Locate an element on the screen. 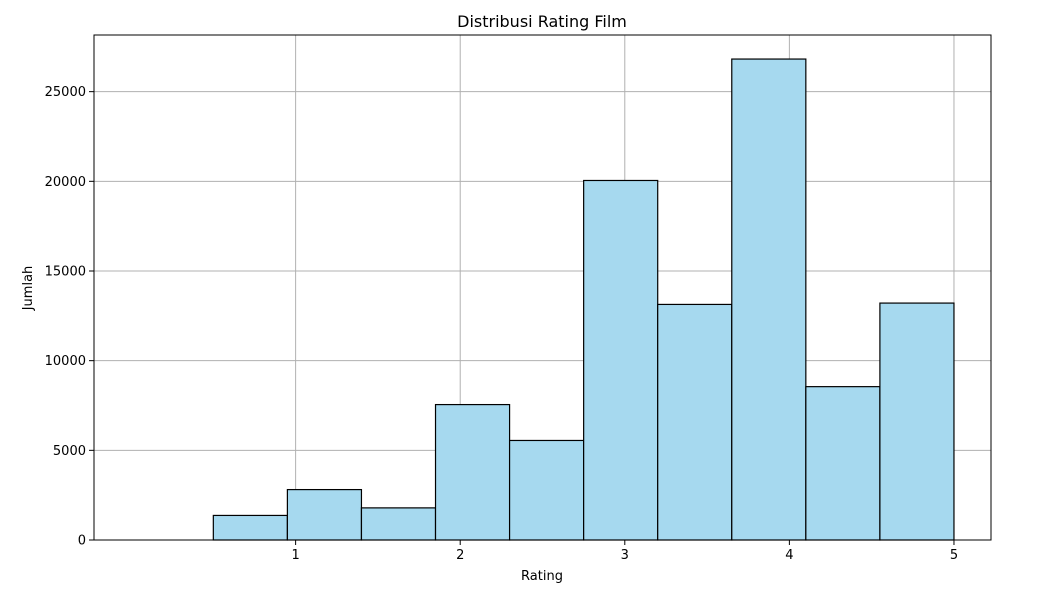 The image size is (1038, 596). x-tick-label: 5 is located at coordinates (954, 555).